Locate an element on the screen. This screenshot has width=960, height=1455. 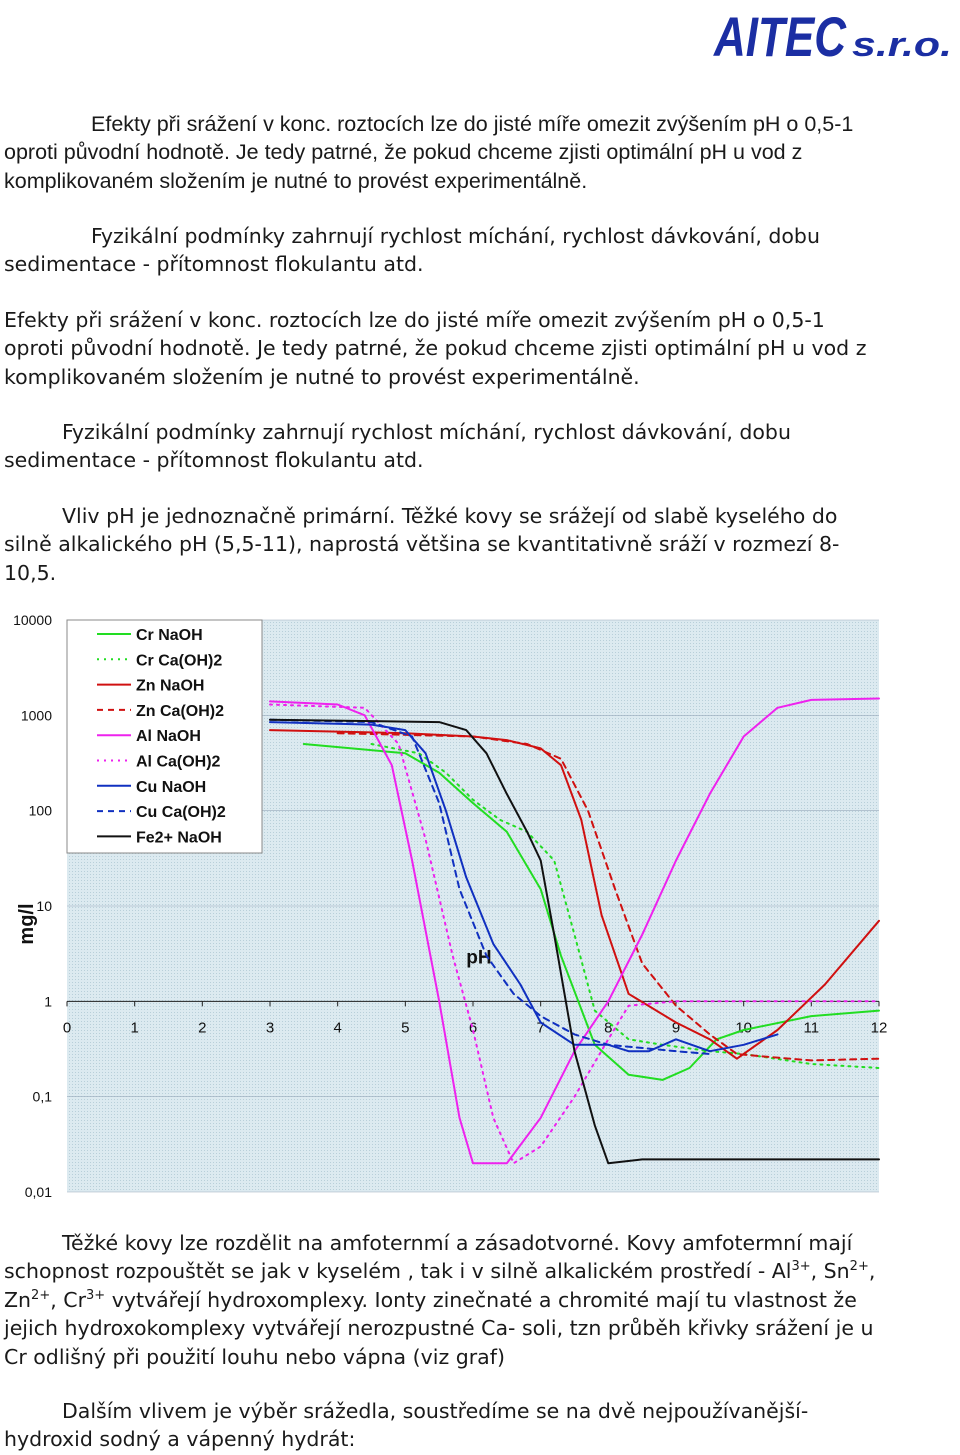
x-tick-label: 2 is located at coordinates (202, 1027).